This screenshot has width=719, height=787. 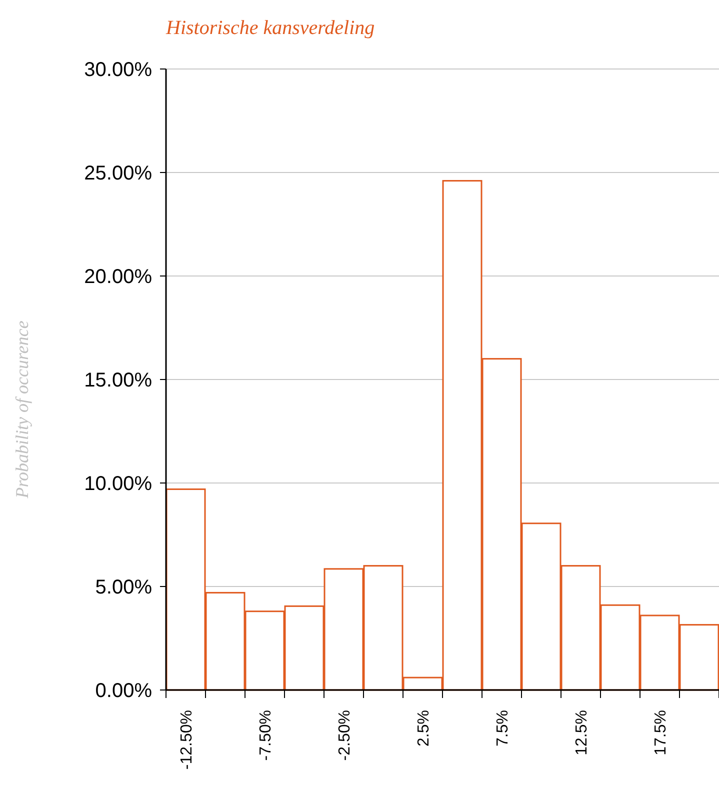 What do you see at coordinates (581, 733) in the screenshot?
I see `x-tick-label: 12.5%` at bounding box center [581, 733].